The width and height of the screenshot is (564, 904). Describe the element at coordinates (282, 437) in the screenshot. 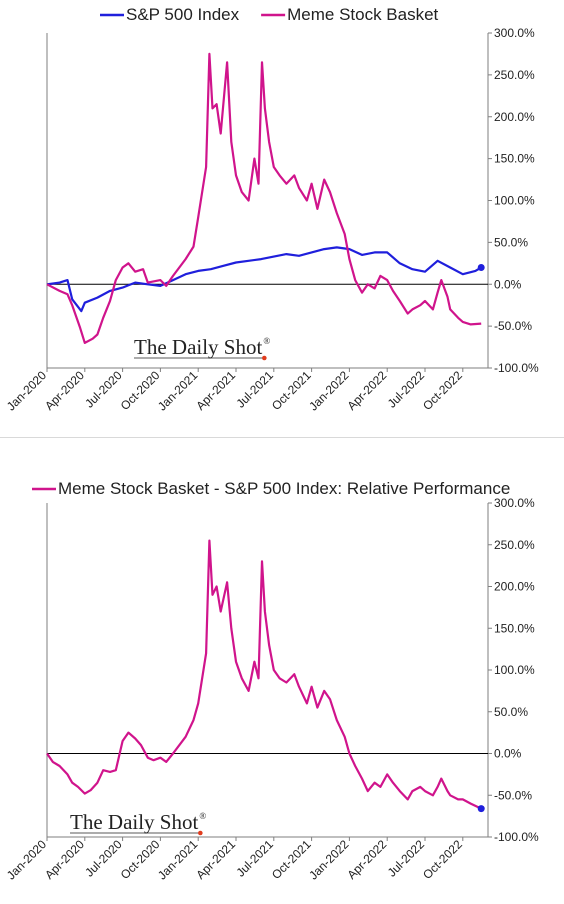

I see `chart-divider` at that location.